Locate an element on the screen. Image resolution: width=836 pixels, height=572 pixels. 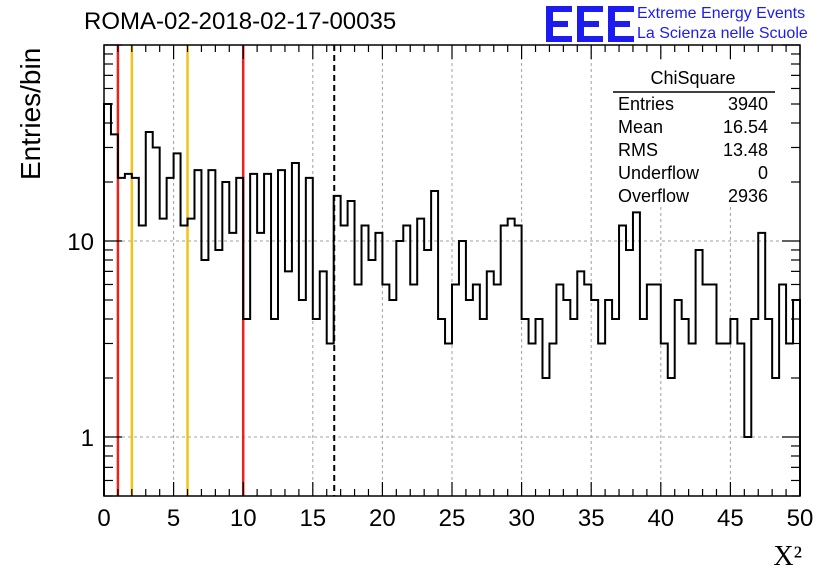
stats-value: 13.48 is located at coordinates (745, 150).